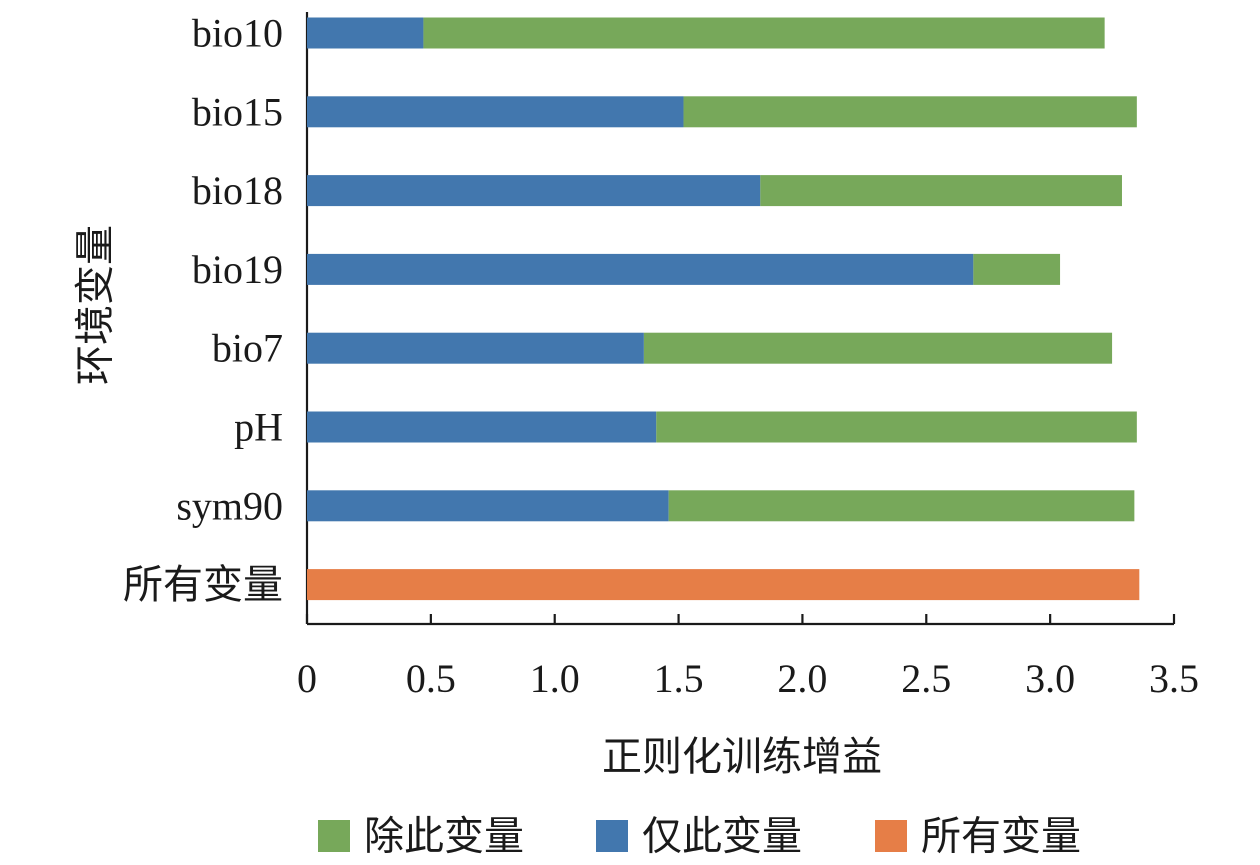 The width and height of the screenshot is (1260, 865). Describe the element at coordinates (1174, 678) in the screenshot. I see `x-tick-label: 3.5` at that location.